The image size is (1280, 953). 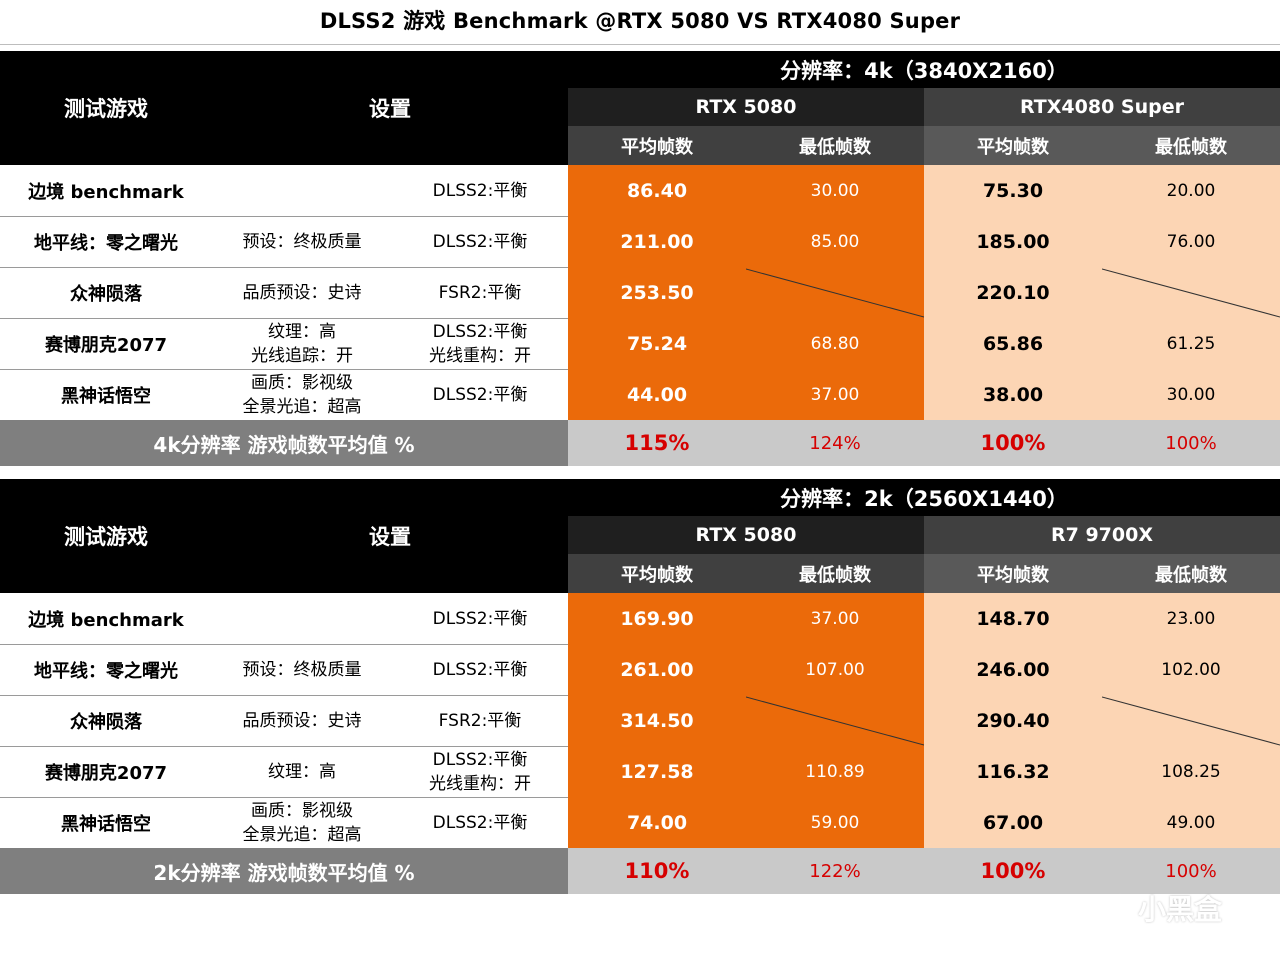 I want to click on gpu-b-avg-value: 116.32, so click(x=1013, y=771).